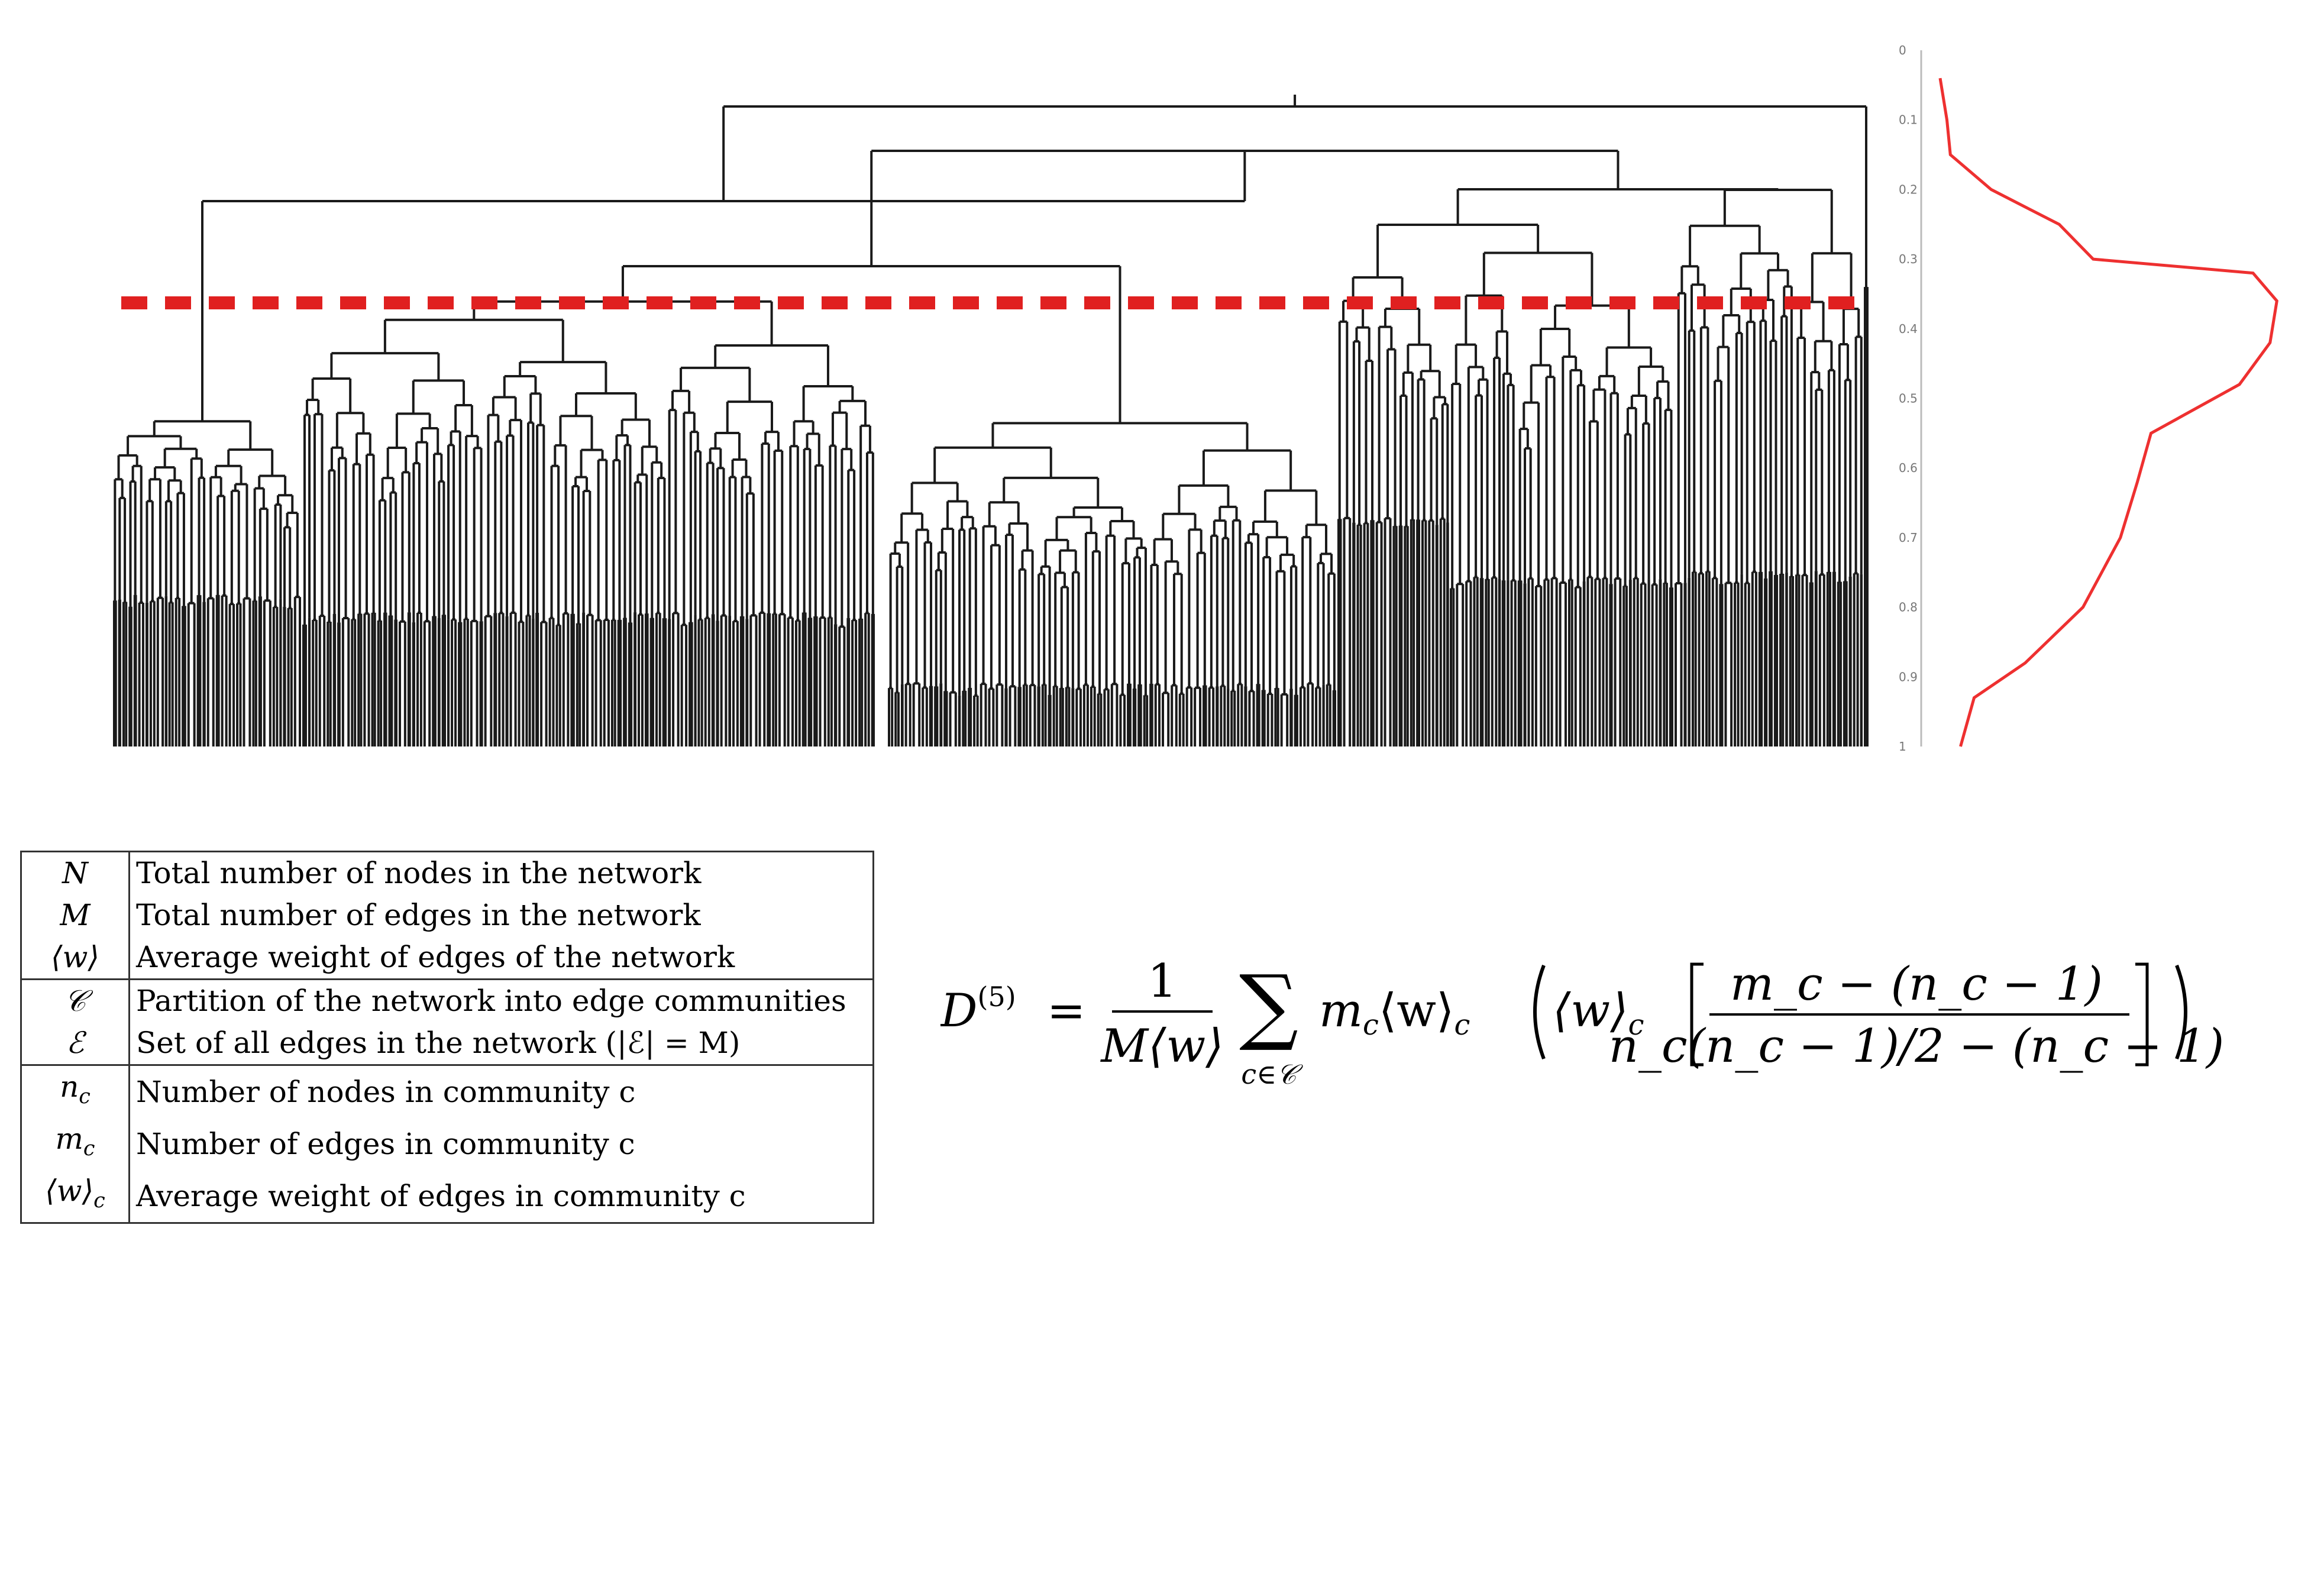 The image size is (2324, 1590). What do you see at coordinates (501, 1091) in the screenshot?
I see `notation-description: Number of nodes in community c` at bounding box center [501, 1091].